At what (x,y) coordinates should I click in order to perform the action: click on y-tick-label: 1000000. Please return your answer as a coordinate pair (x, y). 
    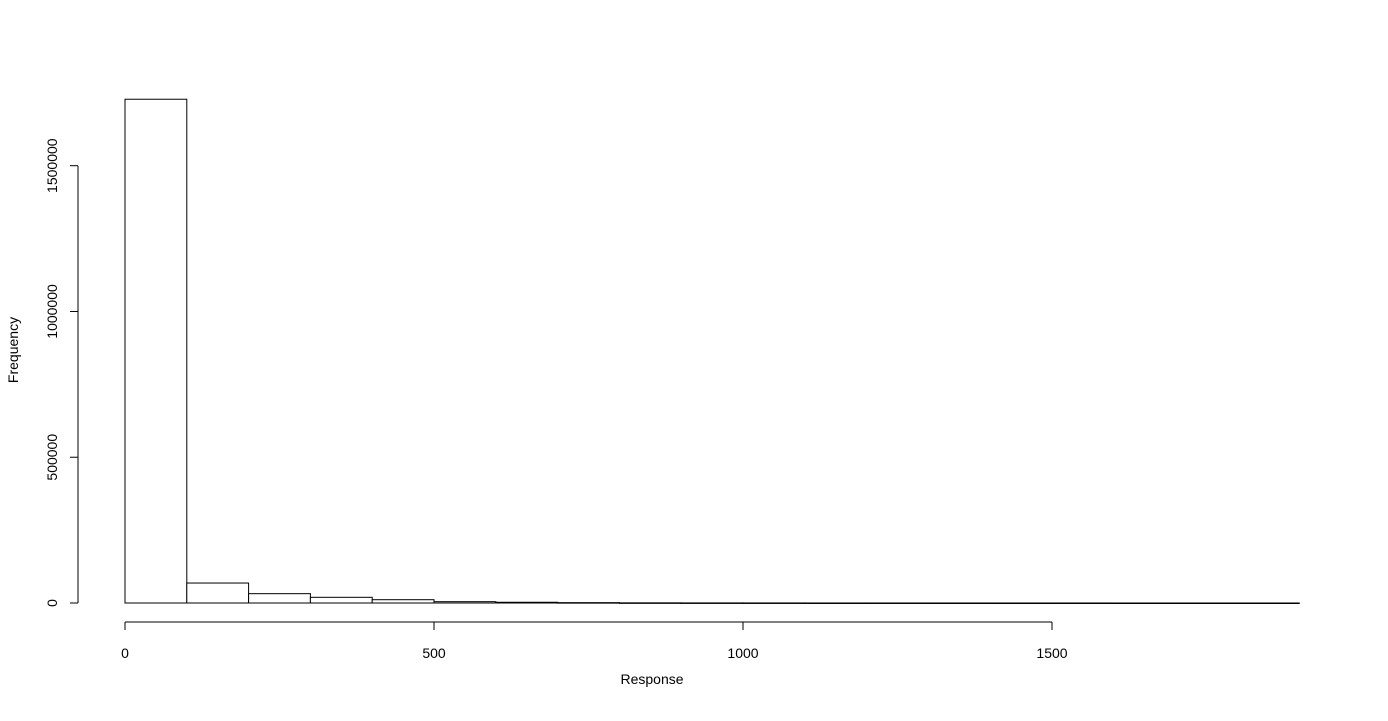
    Looking at the image, I should click on (52, 311).